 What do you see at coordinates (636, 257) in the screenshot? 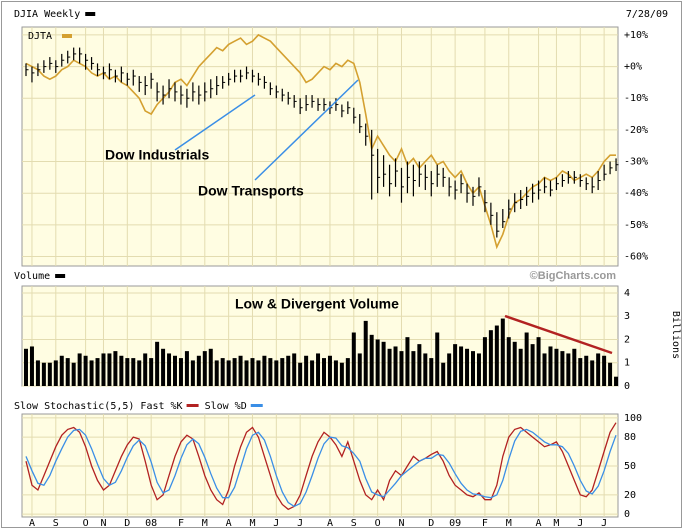
I see `y-tick-label: -60%` at bounding box center [636, 257].